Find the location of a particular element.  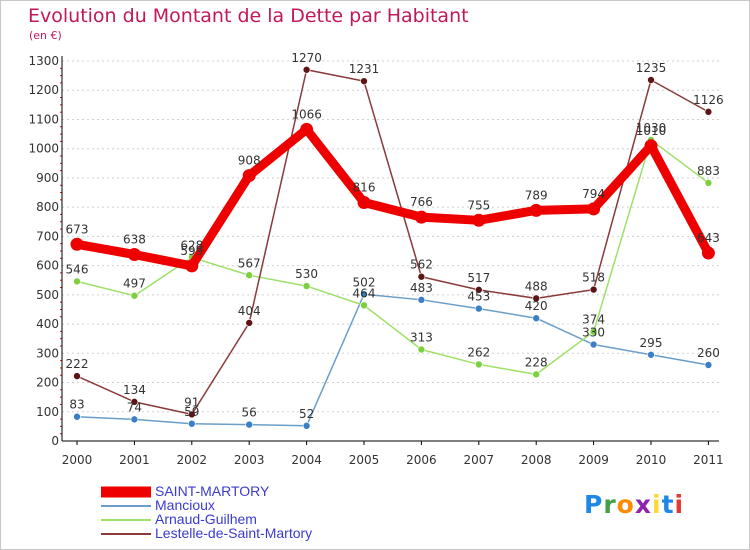

data-label: 52 is located at coordinates (306, 414).